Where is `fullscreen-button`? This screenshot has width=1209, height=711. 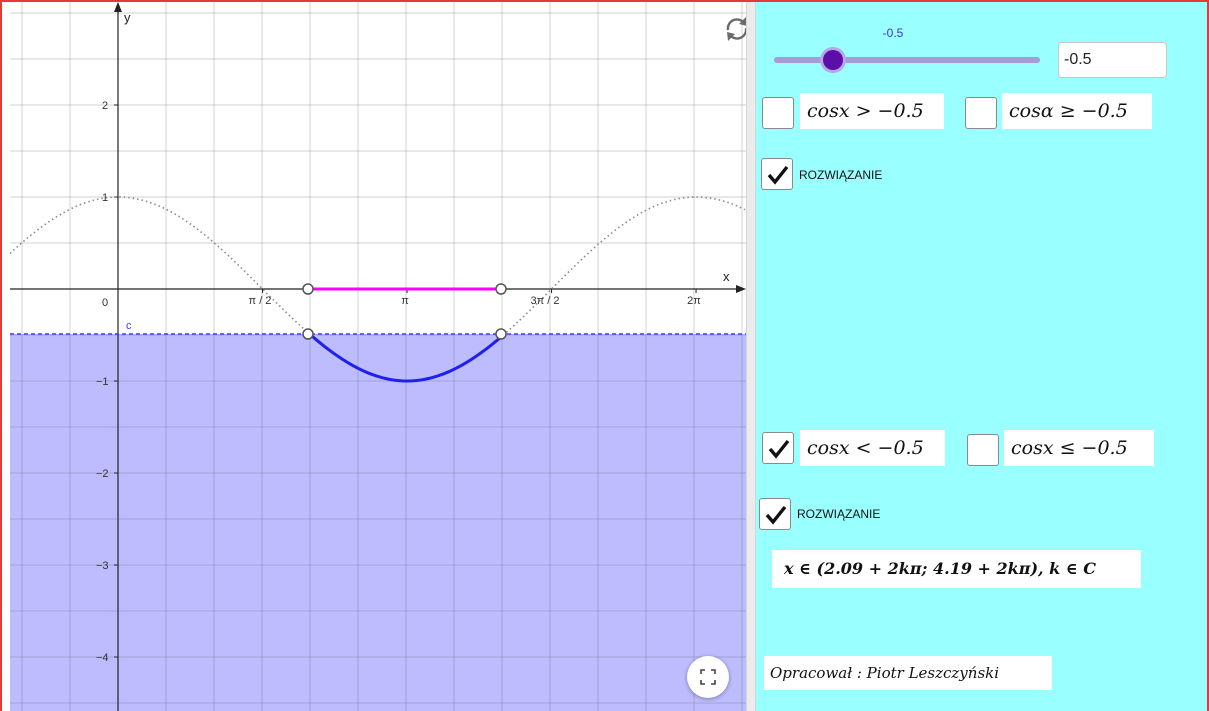 fullscreen-button is located at coordinates (708, 677).